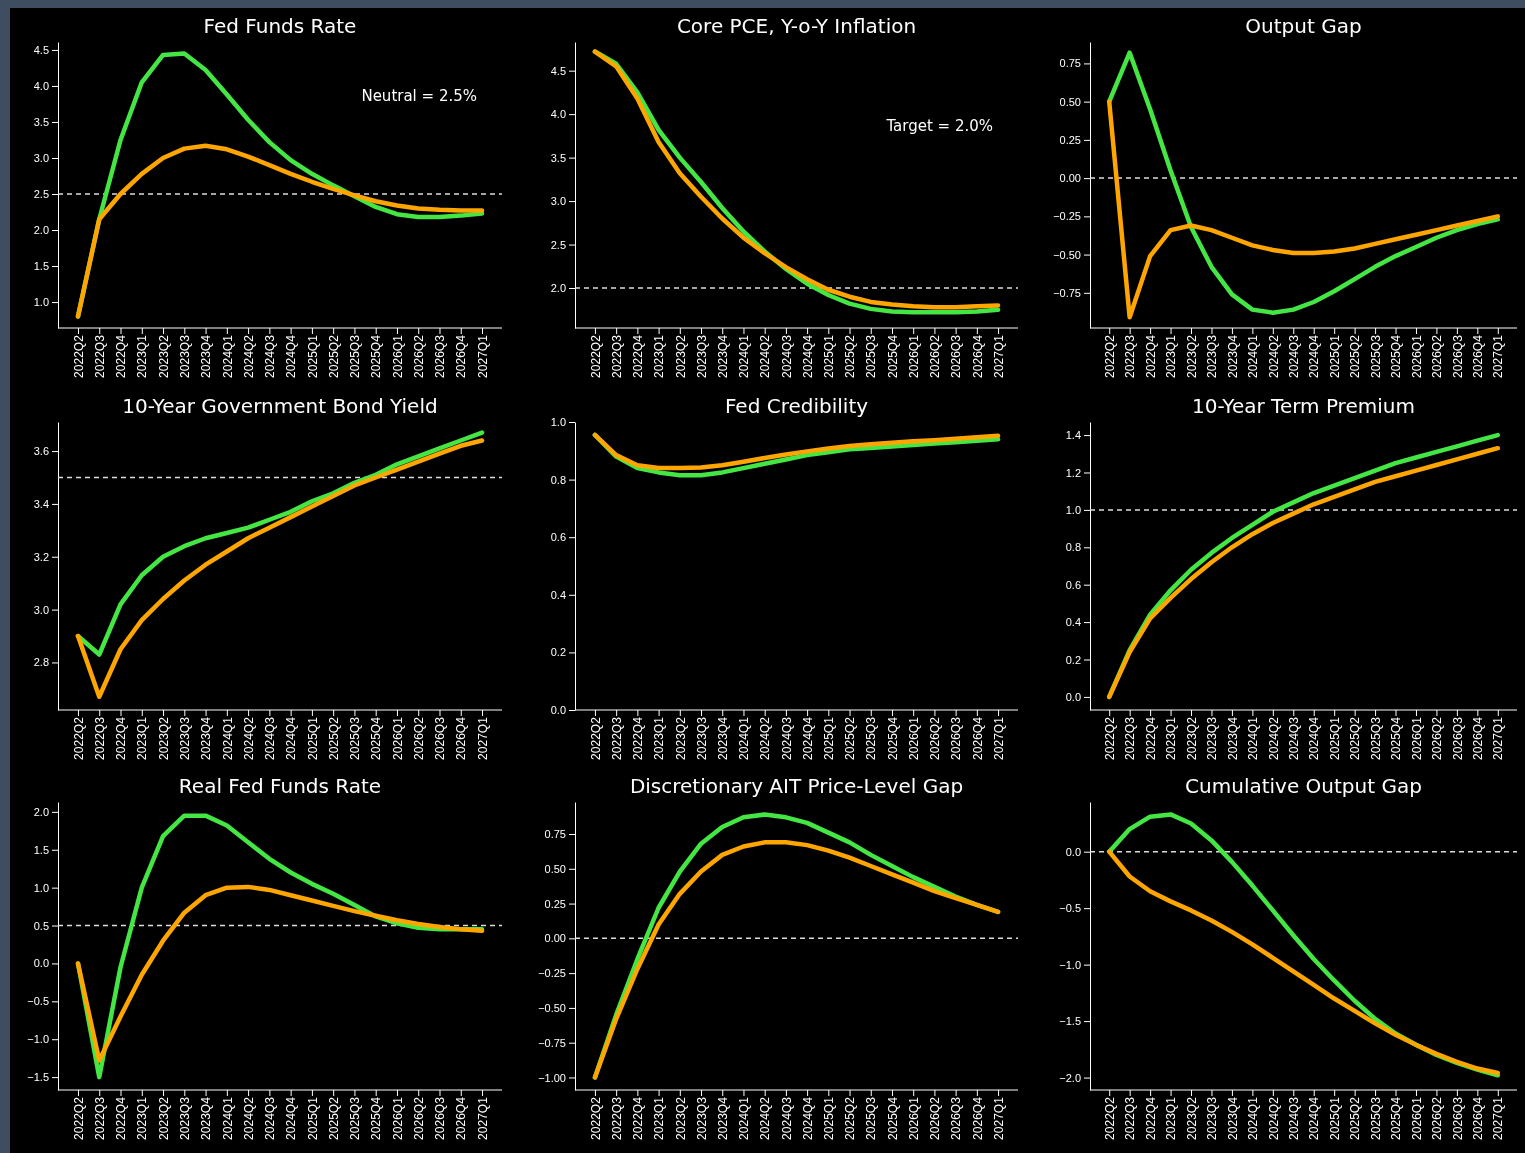  Describe the element at coordinates (558, 537) in the screenshot. I see `y-tick-label: 0.6` at that location.